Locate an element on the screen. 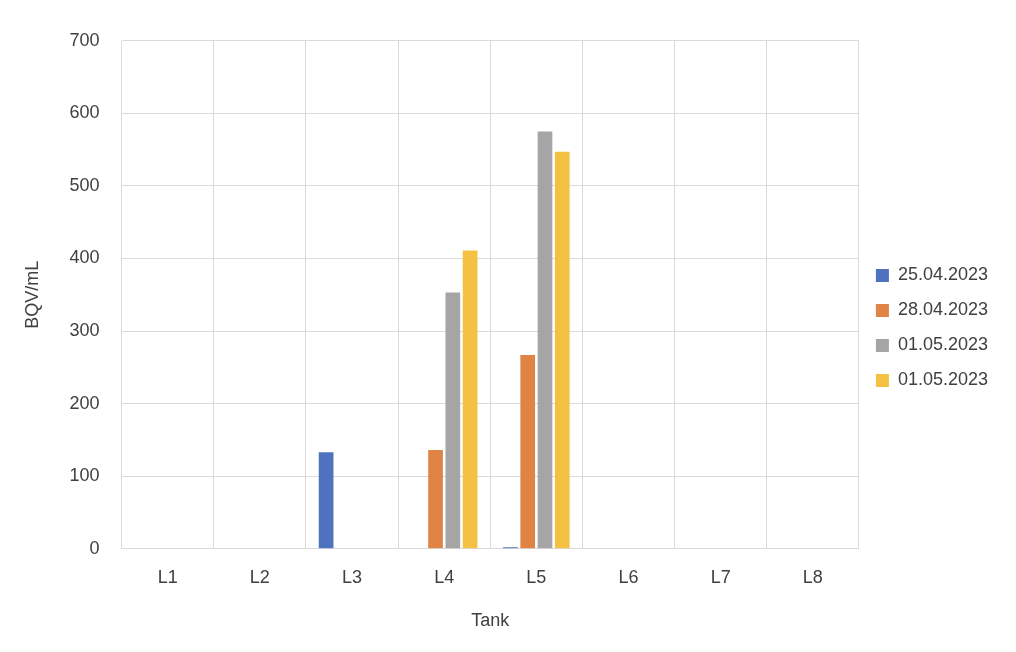 This screenshot has height=652, width=1016. legend-label: 28.04.2023 is located at coordinates (943, 309).